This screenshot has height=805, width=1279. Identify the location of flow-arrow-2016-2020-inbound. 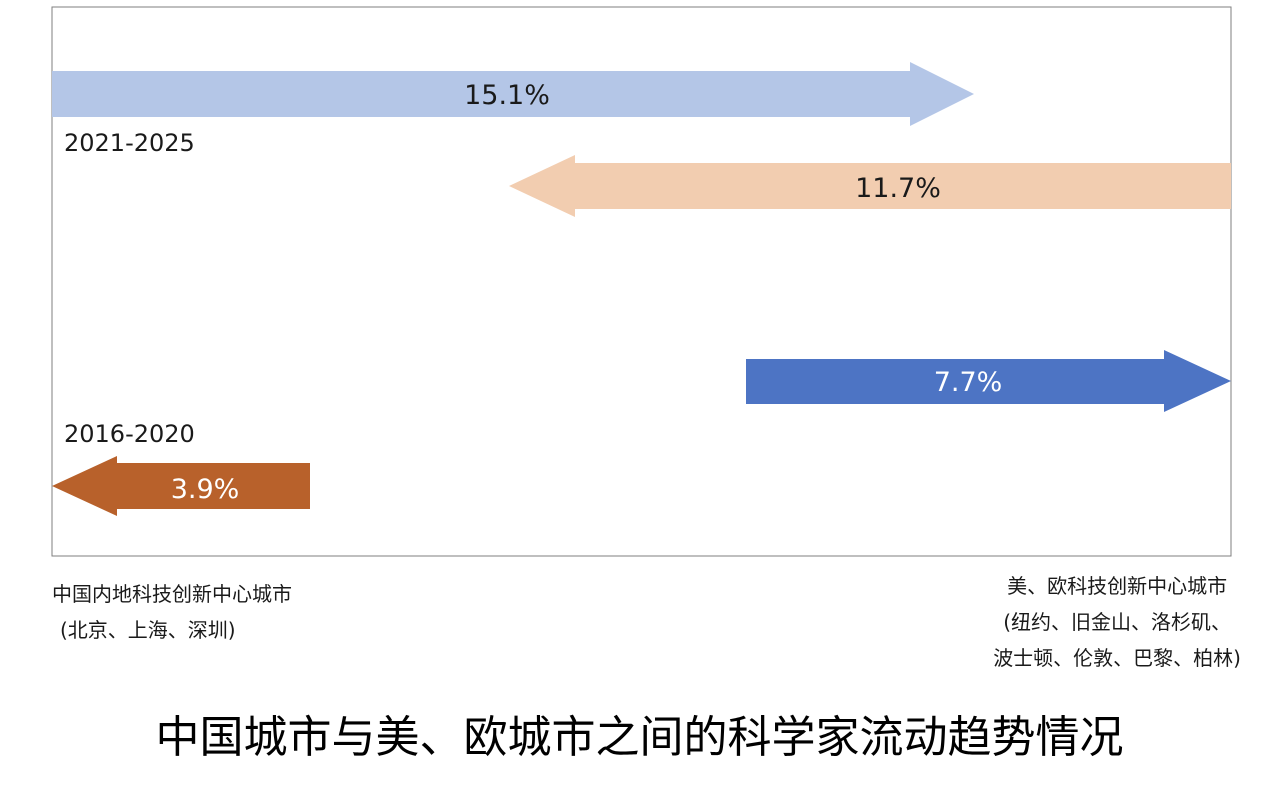
(181, 486).